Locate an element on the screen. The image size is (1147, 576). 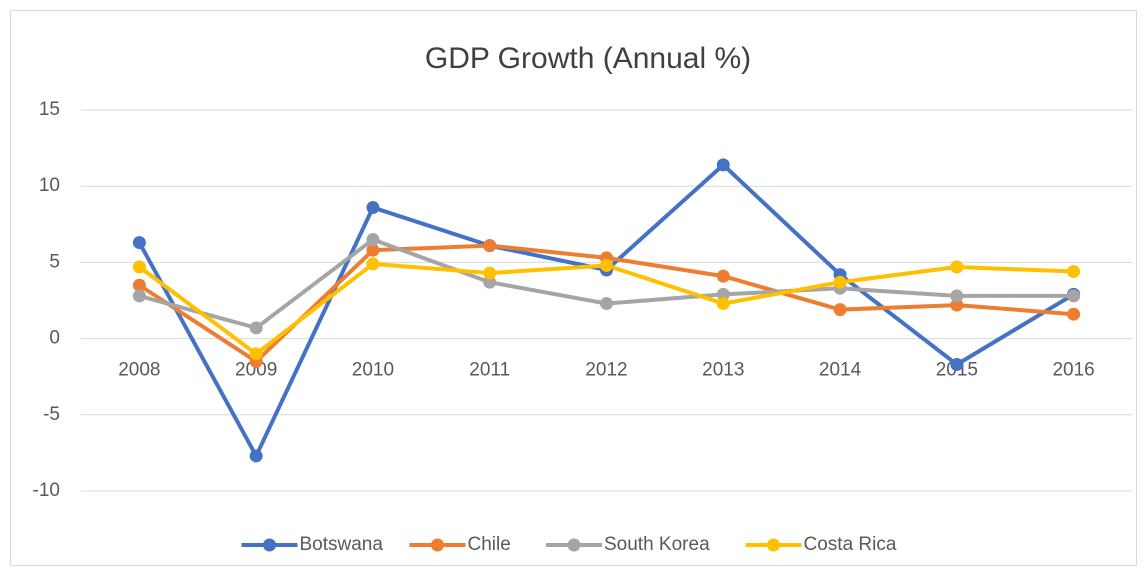
y-tick-label: -10 is located at coordinates (46, 490).